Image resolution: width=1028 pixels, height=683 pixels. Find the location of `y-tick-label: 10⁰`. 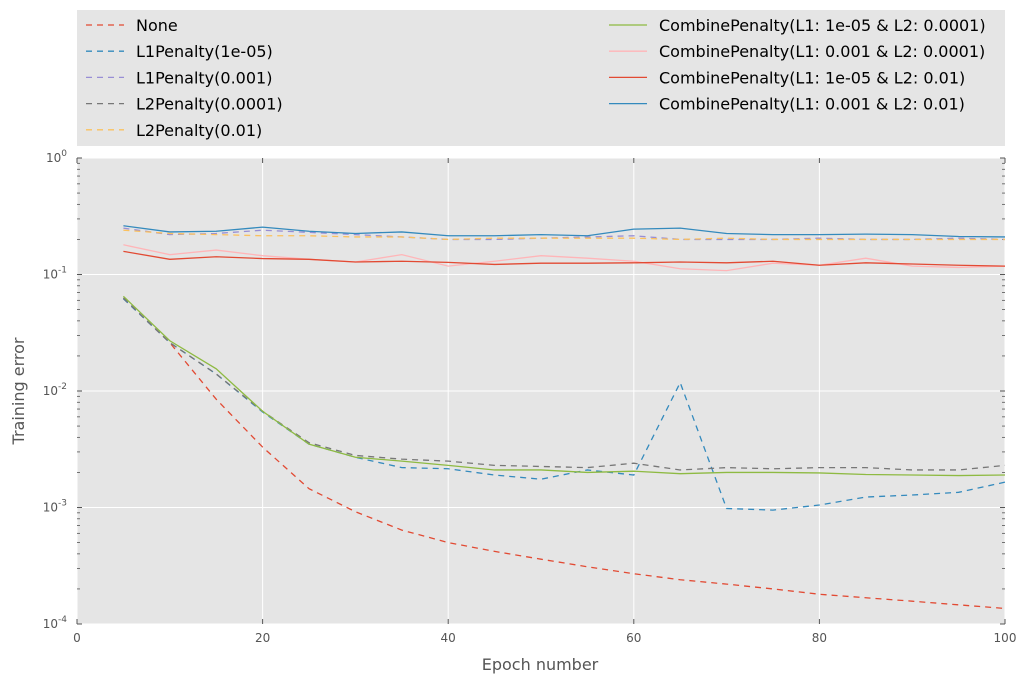

y-tick-label: 10⁰ is located at coordinates (56, 157).